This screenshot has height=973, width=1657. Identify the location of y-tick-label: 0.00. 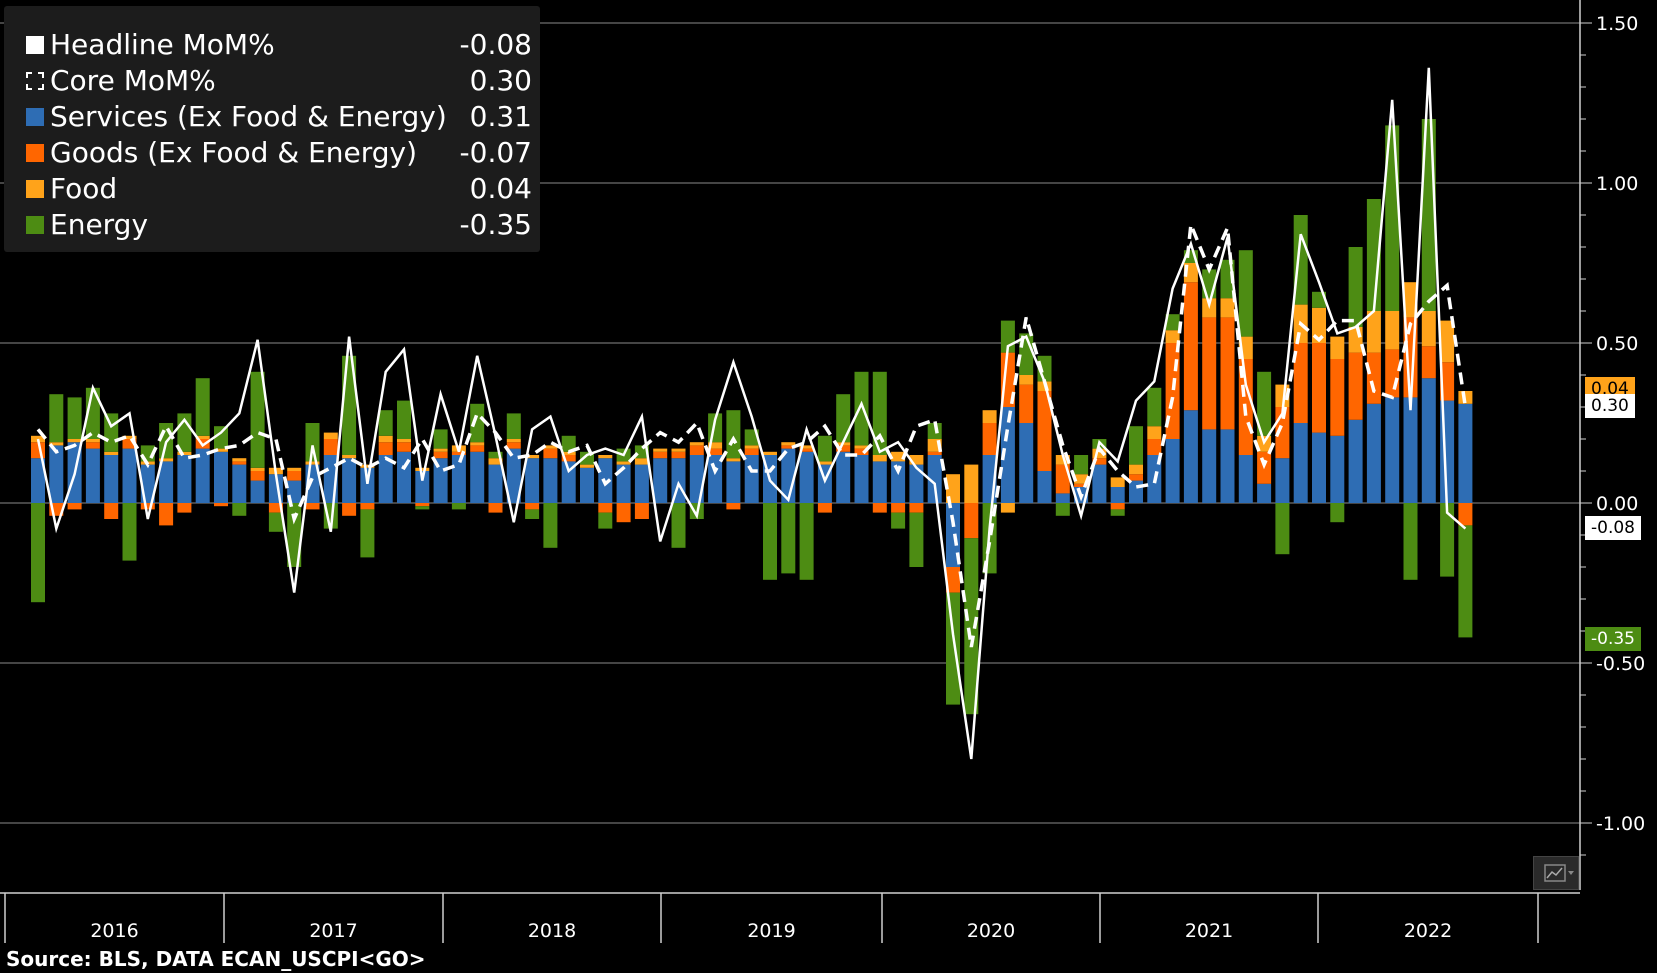
(1617, 504).